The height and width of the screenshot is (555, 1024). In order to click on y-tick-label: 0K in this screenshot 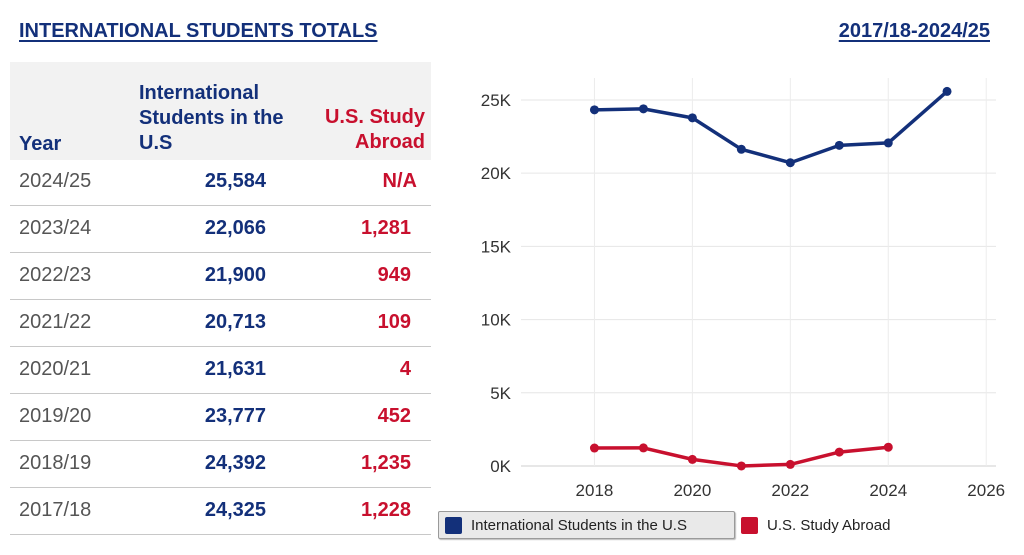, I will do `click(500, 466)`.